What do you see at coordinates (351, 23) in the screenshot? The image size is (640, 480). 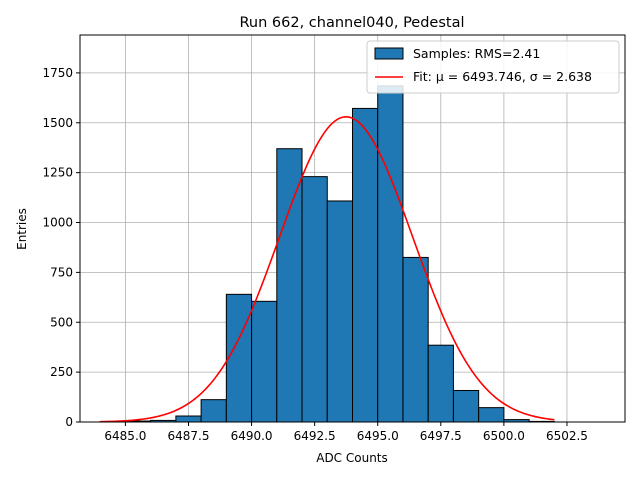 I see `chart-title: Run 662, channel040, Pedestal` at bounding box center [351, 23].